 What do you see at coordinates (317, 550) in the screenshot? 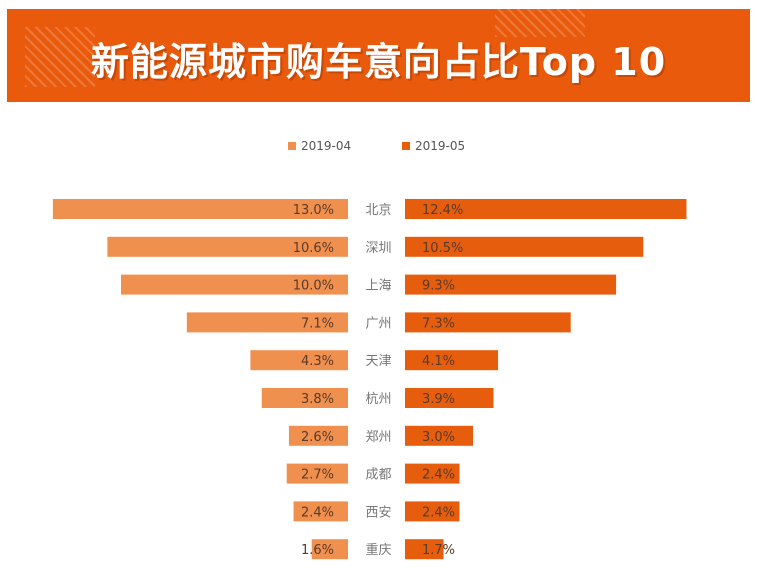
I see `data-label-2019-04-9: 1.6%` at bounding box center [317, 550].